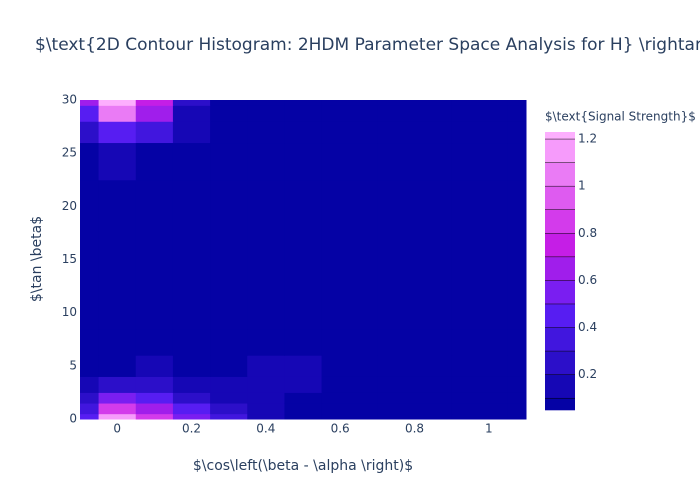 The width and height of the screenshot is (700, 500). I want to click on y-axis-label: $\tan \beta$, so click(37, 259).